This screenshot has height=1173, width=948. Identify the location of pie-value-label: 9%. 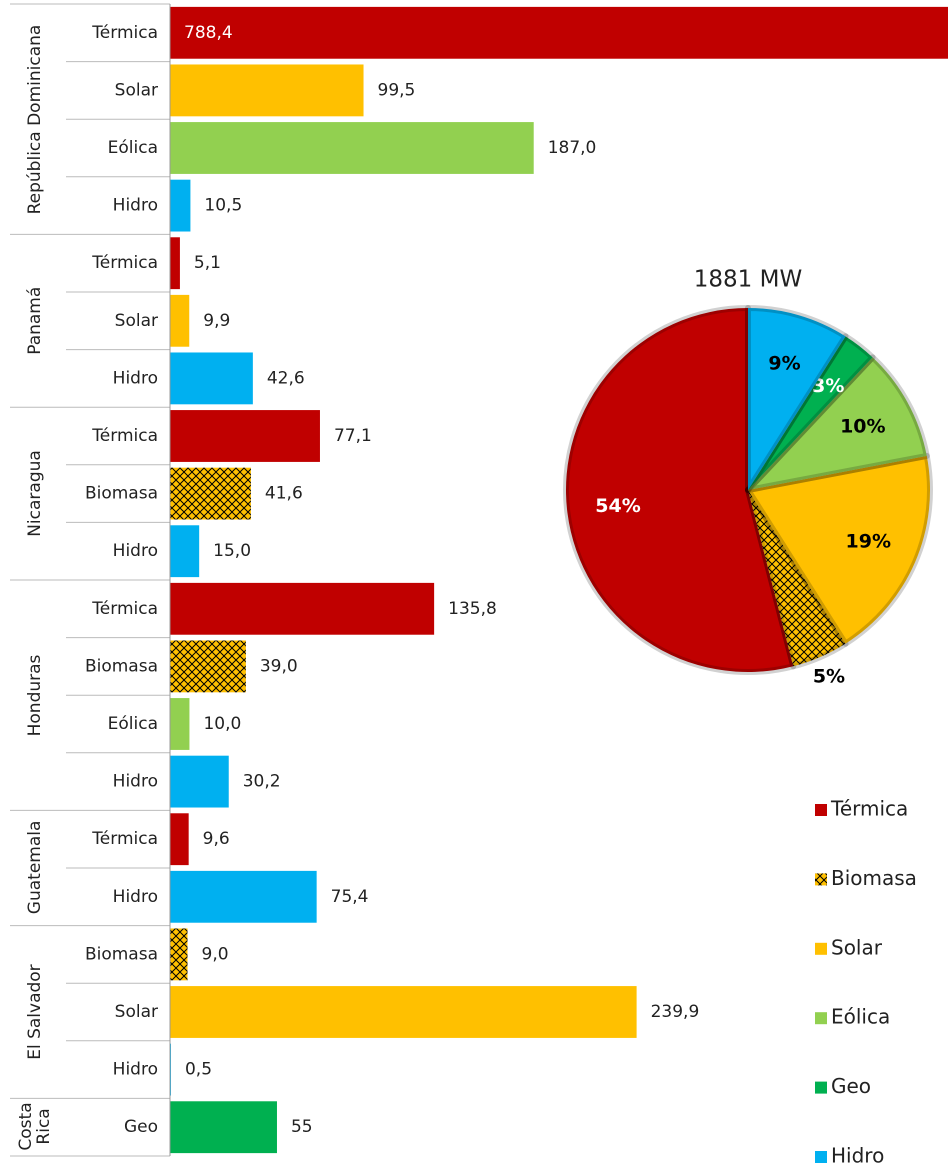
(784, 364).